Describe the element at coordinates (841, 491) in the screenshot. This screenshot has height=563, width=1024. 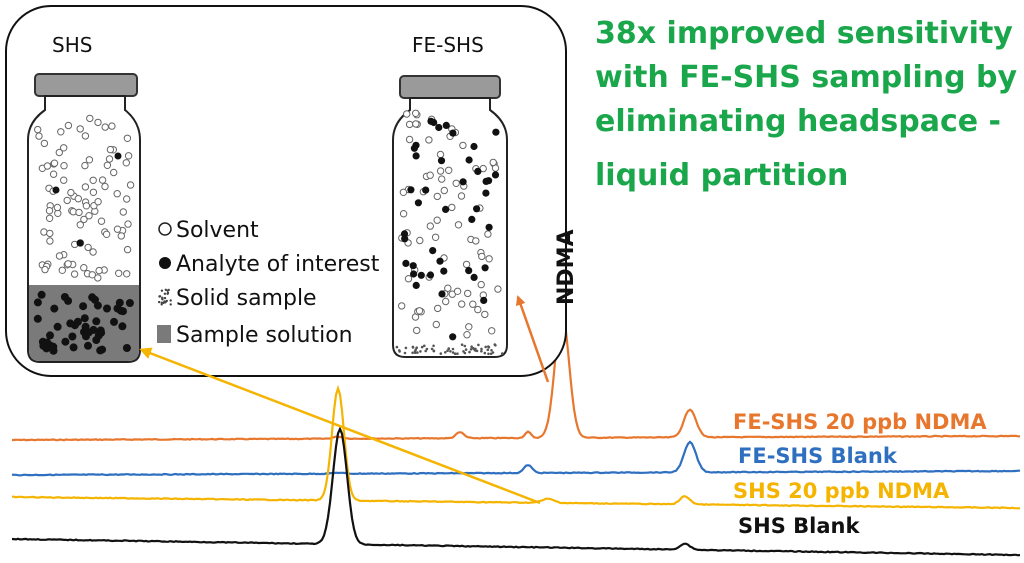
I see `trace-label-shs-20ppb: SHS 20 ppb NDMA` at that location.